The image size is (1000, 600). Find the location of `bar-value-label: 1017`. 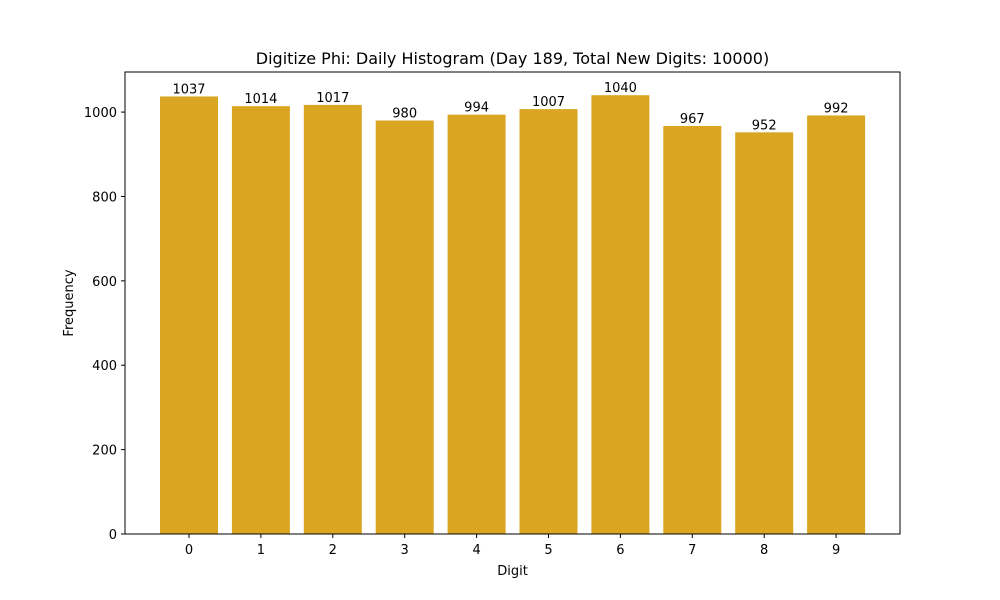

bar-value-label: 1017 is located at coordinates (332, 98).